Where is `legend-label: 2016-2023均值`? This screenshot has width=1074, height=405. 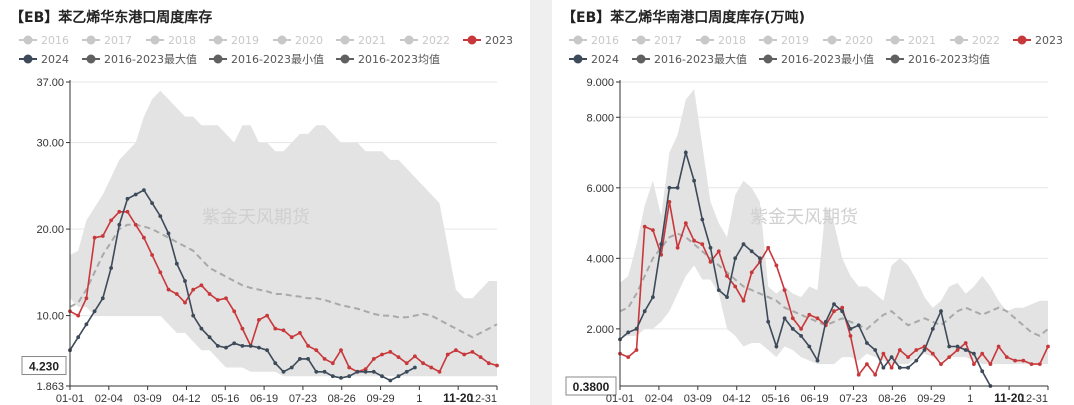 legend-label: 2016-2023均值 is located at coordinates (399, 59).